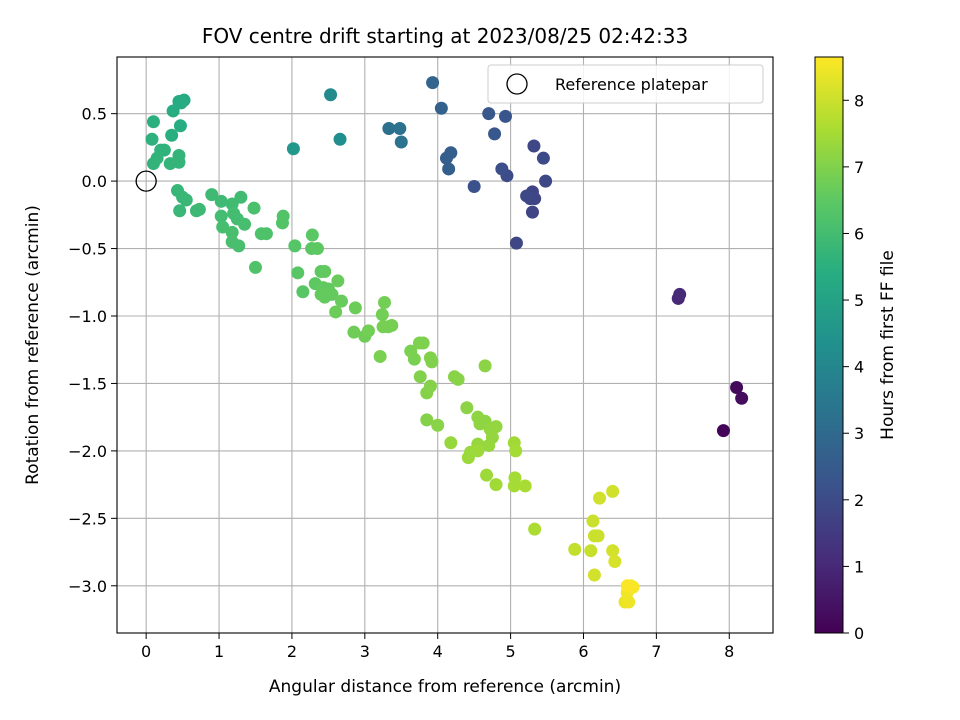  I want to click on x-tick-label: 0, so click(146, 651).